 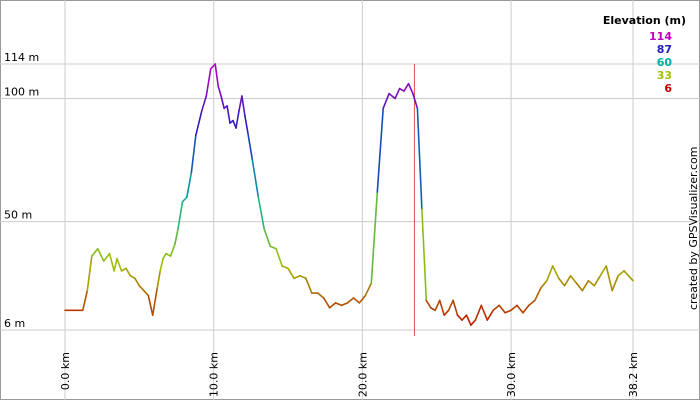 I want to click on legend-entry: 60, so click(x=665, y=62).